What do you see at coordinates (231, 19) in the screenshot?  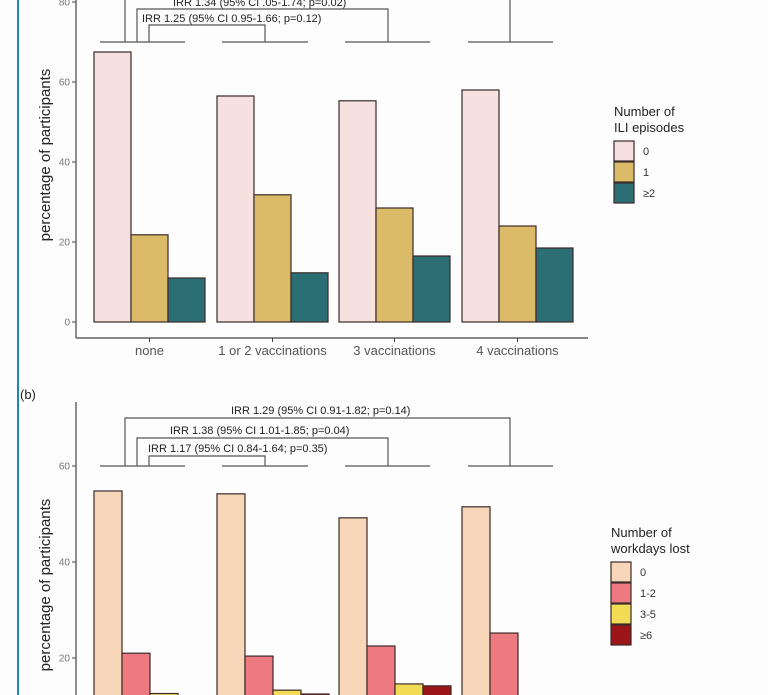 I see `irr-annotation: IRR 1.25 (95% CI 0.95-1.66; p=0.12)` at bounding box center [231, 19].